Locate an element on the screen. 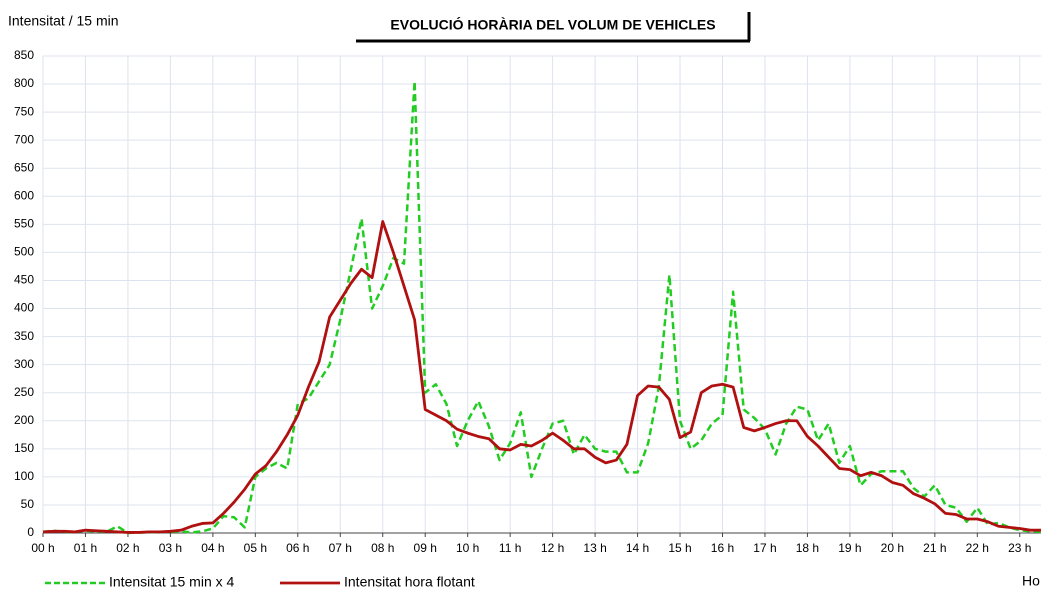  y-tick-label: 550 is located at coordinates (24, 224).